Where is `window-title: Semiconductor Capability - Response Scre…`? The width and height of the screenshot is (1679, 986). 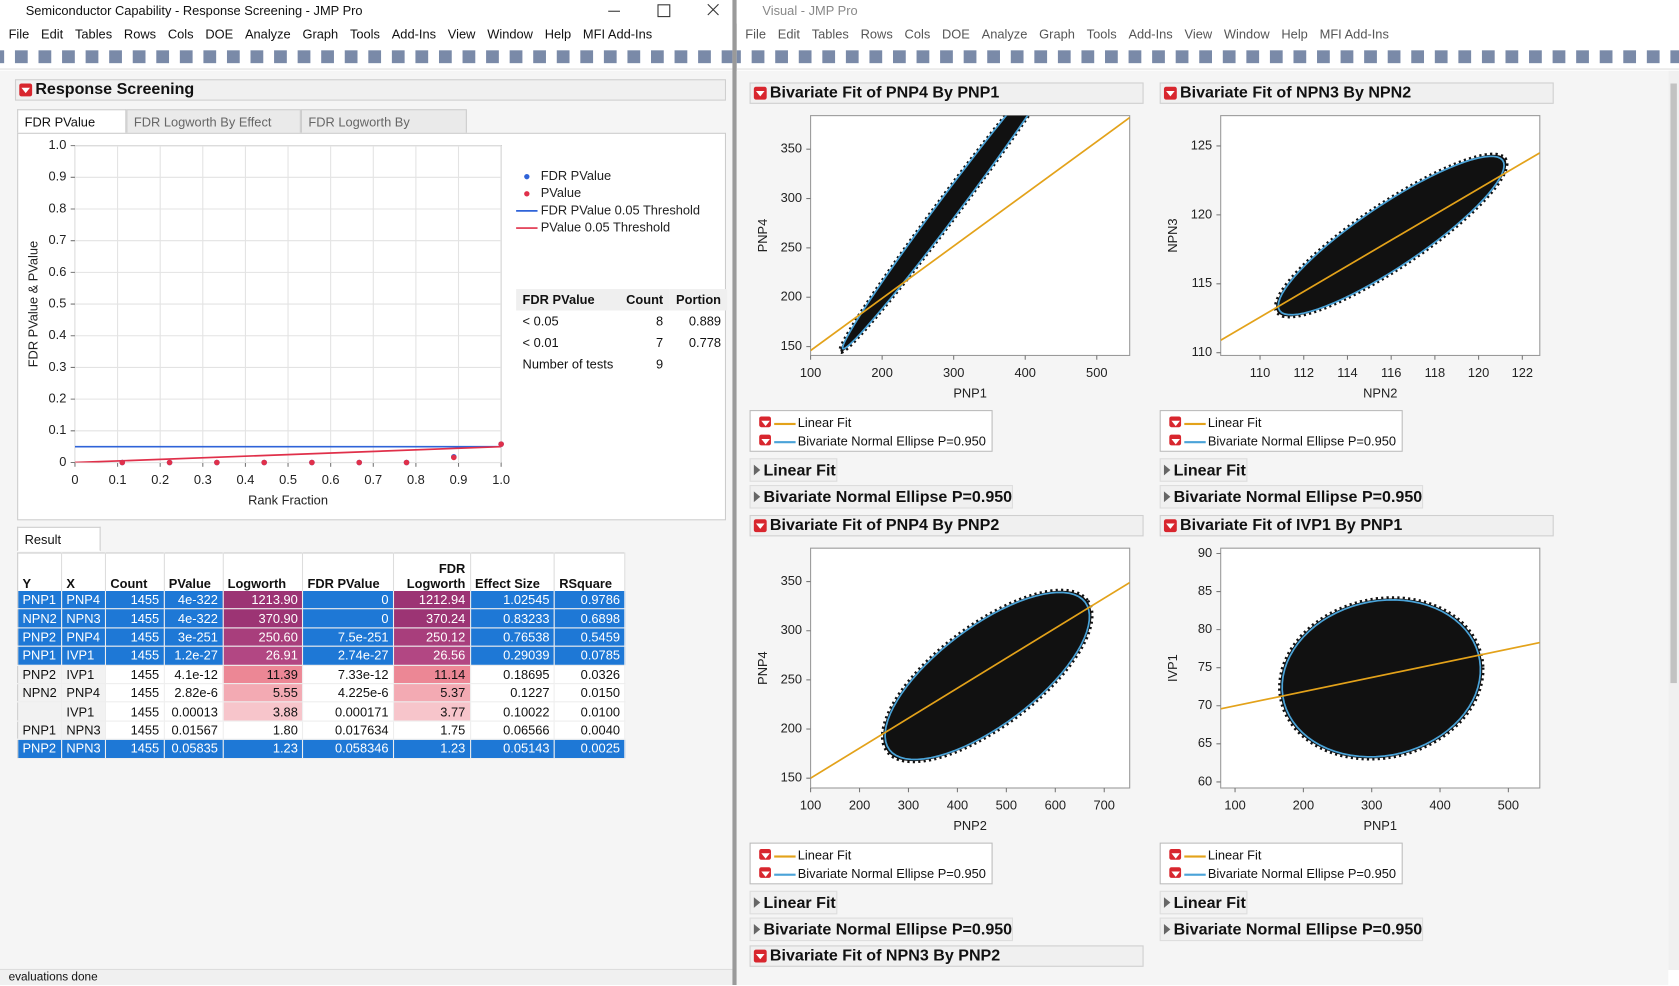 window-title: Semiconductor Capability - Response Scre… is located at coordinates (366, 12).